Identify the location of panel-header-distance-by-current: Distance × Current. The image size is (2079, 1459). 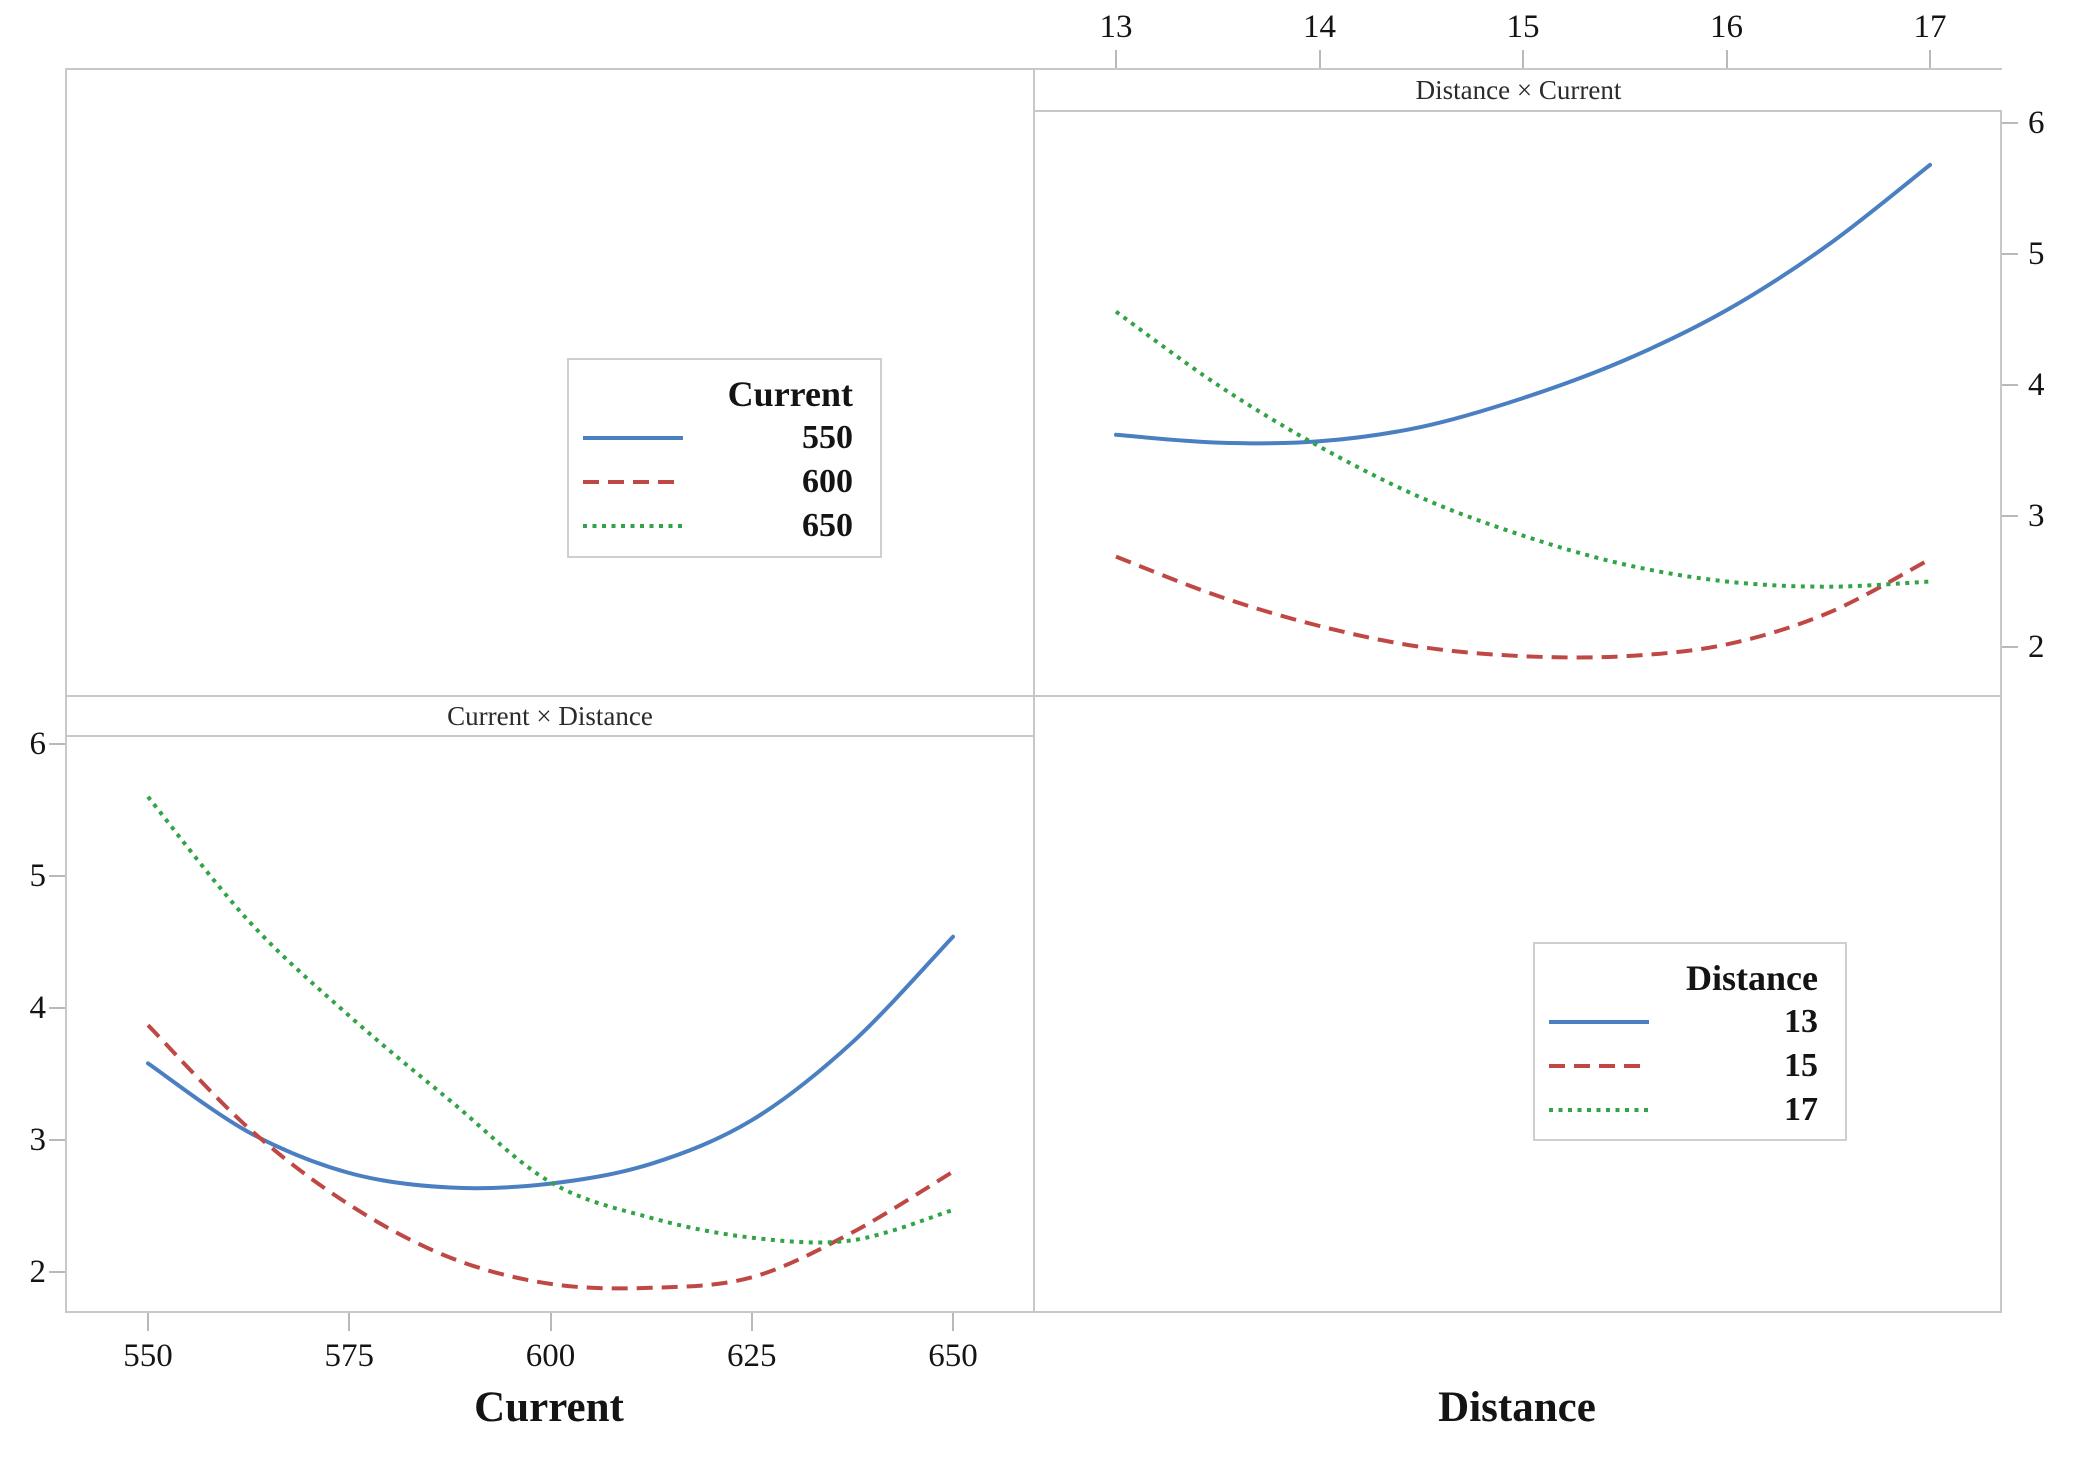
(1518, 91).